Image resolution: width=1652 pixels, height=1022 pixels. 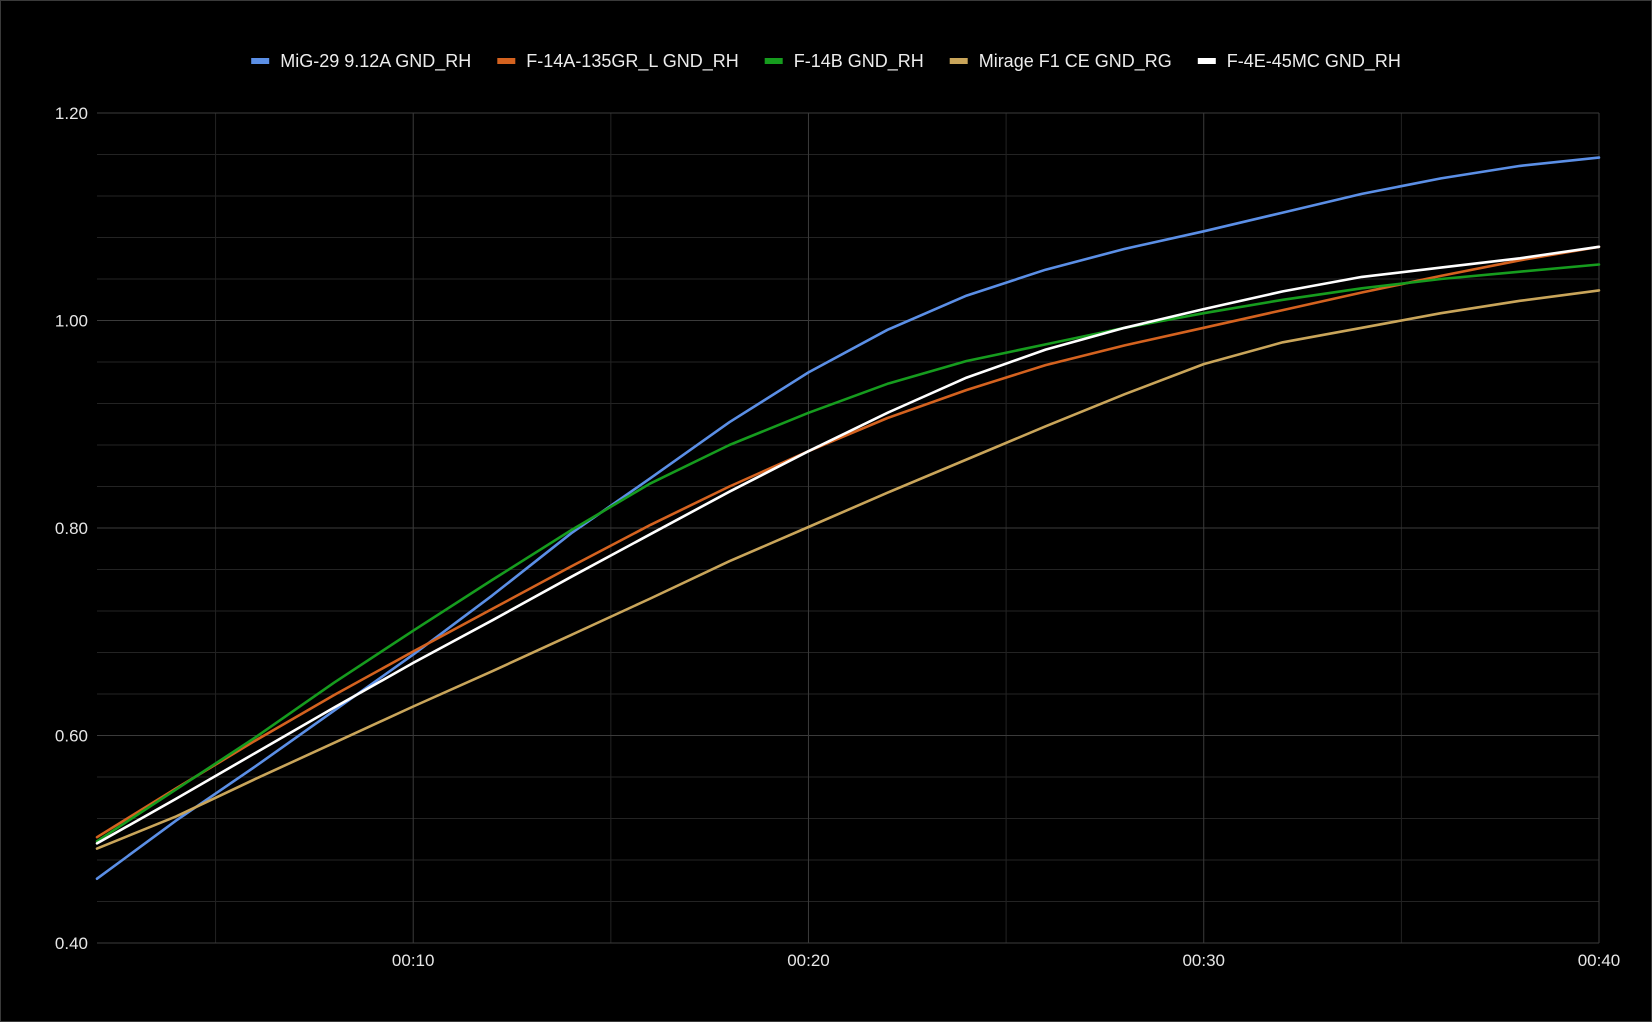 I want to click on y-tick-label: 0.40, so click(x=71, y=943).